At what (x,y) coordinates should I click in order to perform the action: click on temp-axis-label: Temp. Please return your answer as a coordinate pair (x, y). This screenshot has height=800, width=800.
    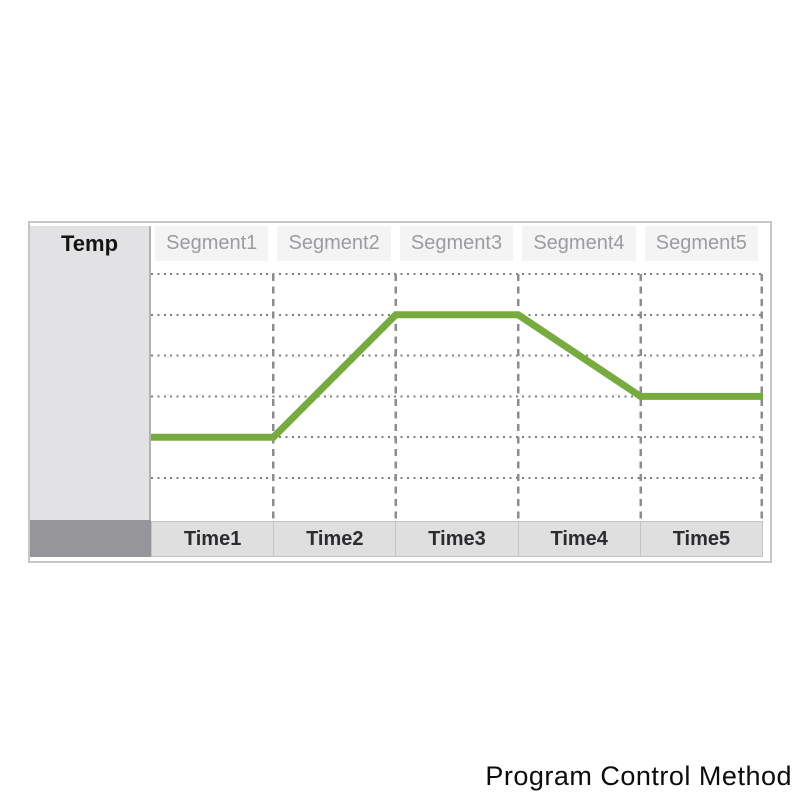
    Looking at the image, I should click on (89, 243).